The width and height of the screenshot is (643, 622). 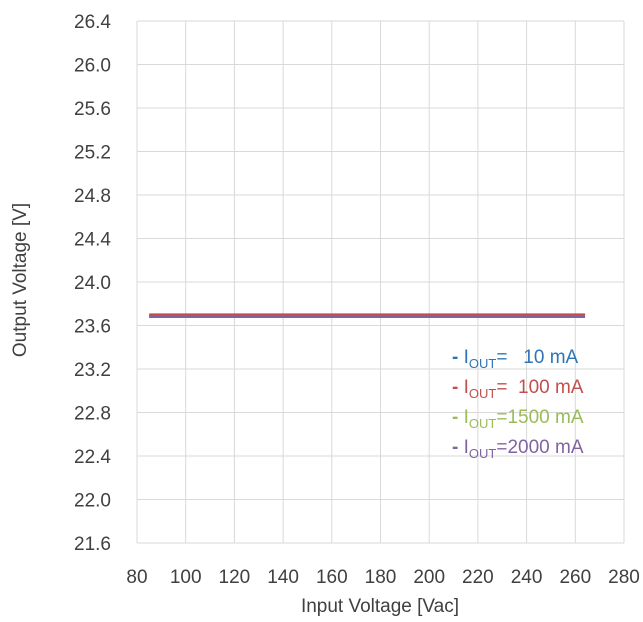 I want to click on x-tick-label: 100, so click(x=186, y=577).